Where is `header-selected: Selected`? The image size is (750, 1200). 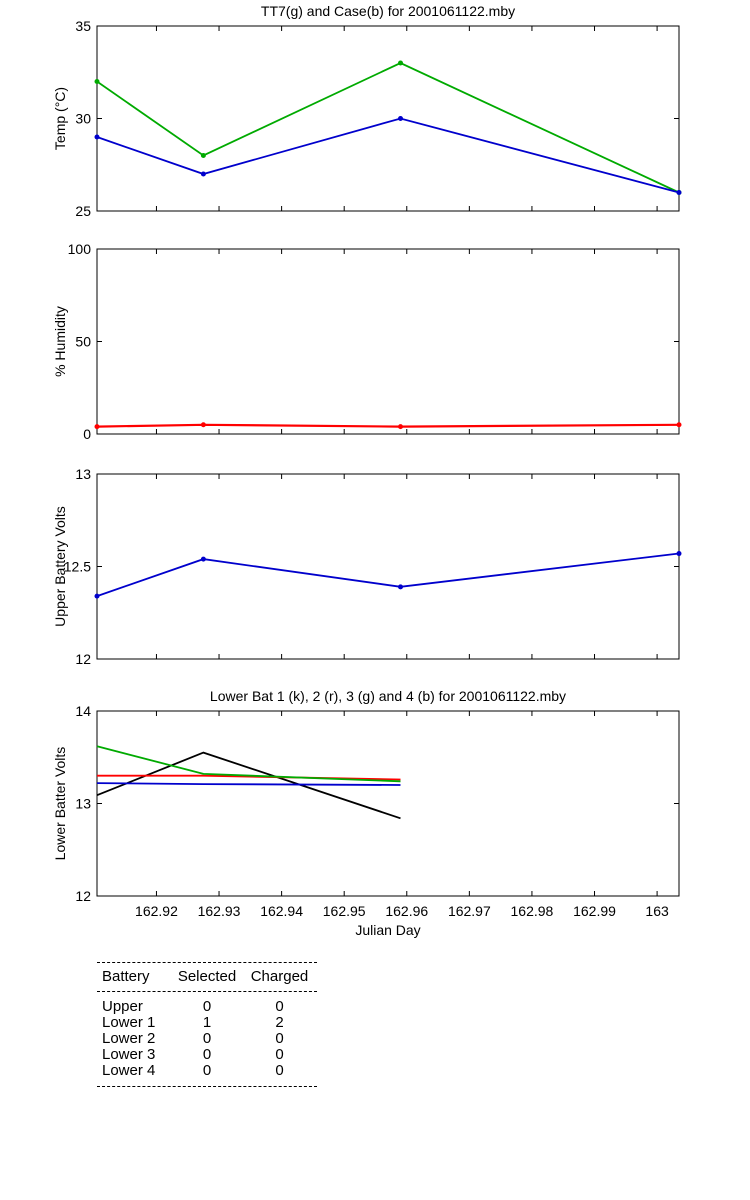
header-selected: Selected is located at coordinates (207, 976).